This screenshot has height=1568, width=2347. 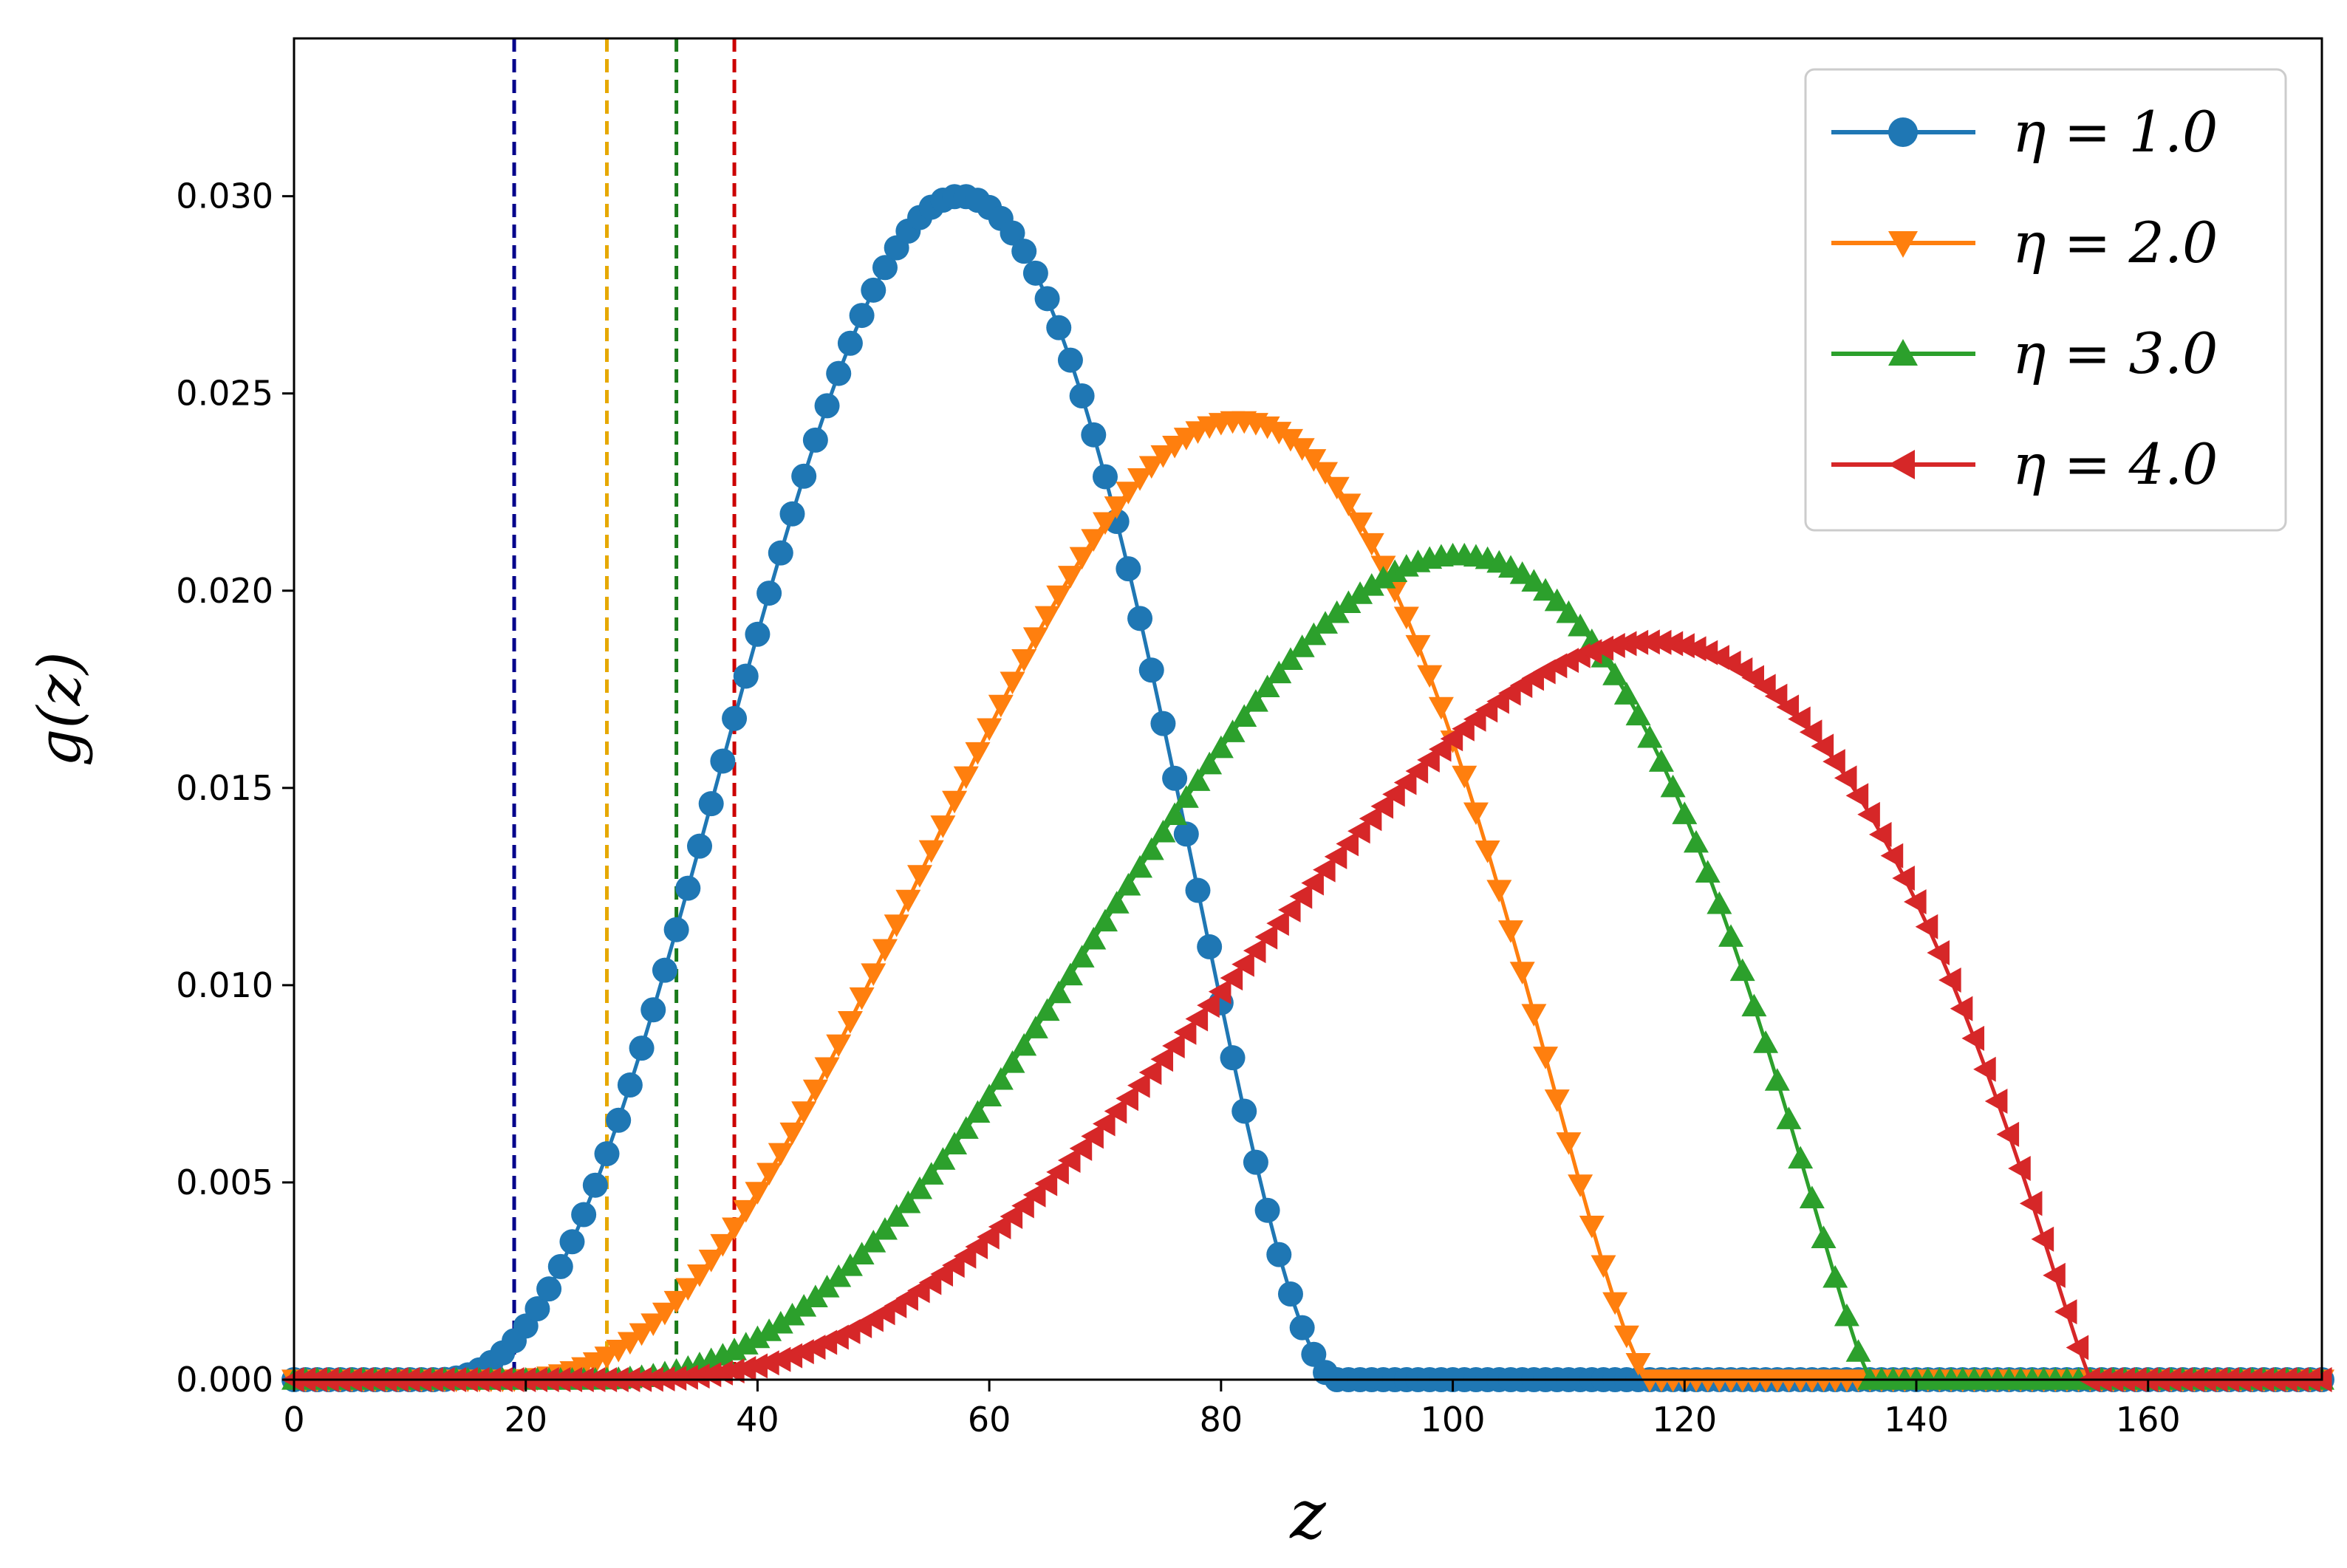 I want to click on legend-item: η = 2.0, so click(x=2024, y=242).